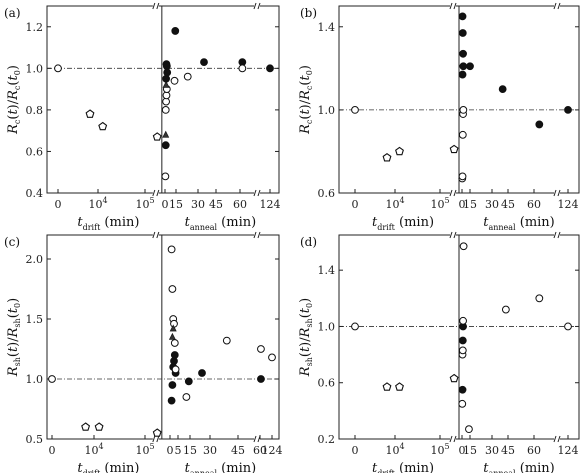 This screenshot has width=583, height=473. I want to click on y-tick-label: 1.0, so click(35, 379).